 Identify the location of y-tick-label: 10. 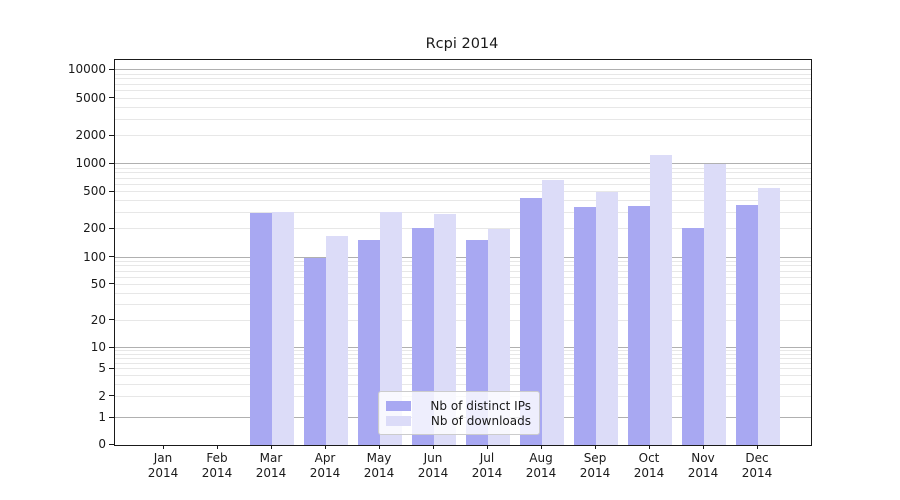
(98, 347).